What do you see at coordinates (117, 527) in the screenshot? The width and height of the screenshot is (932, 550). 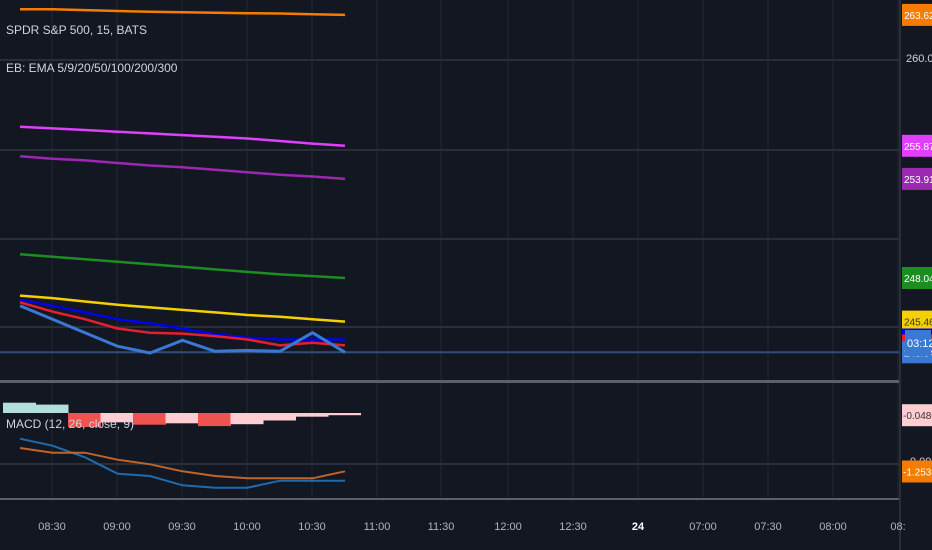 I see `time-label-1: 09:00` at bounding box center [117, 527].